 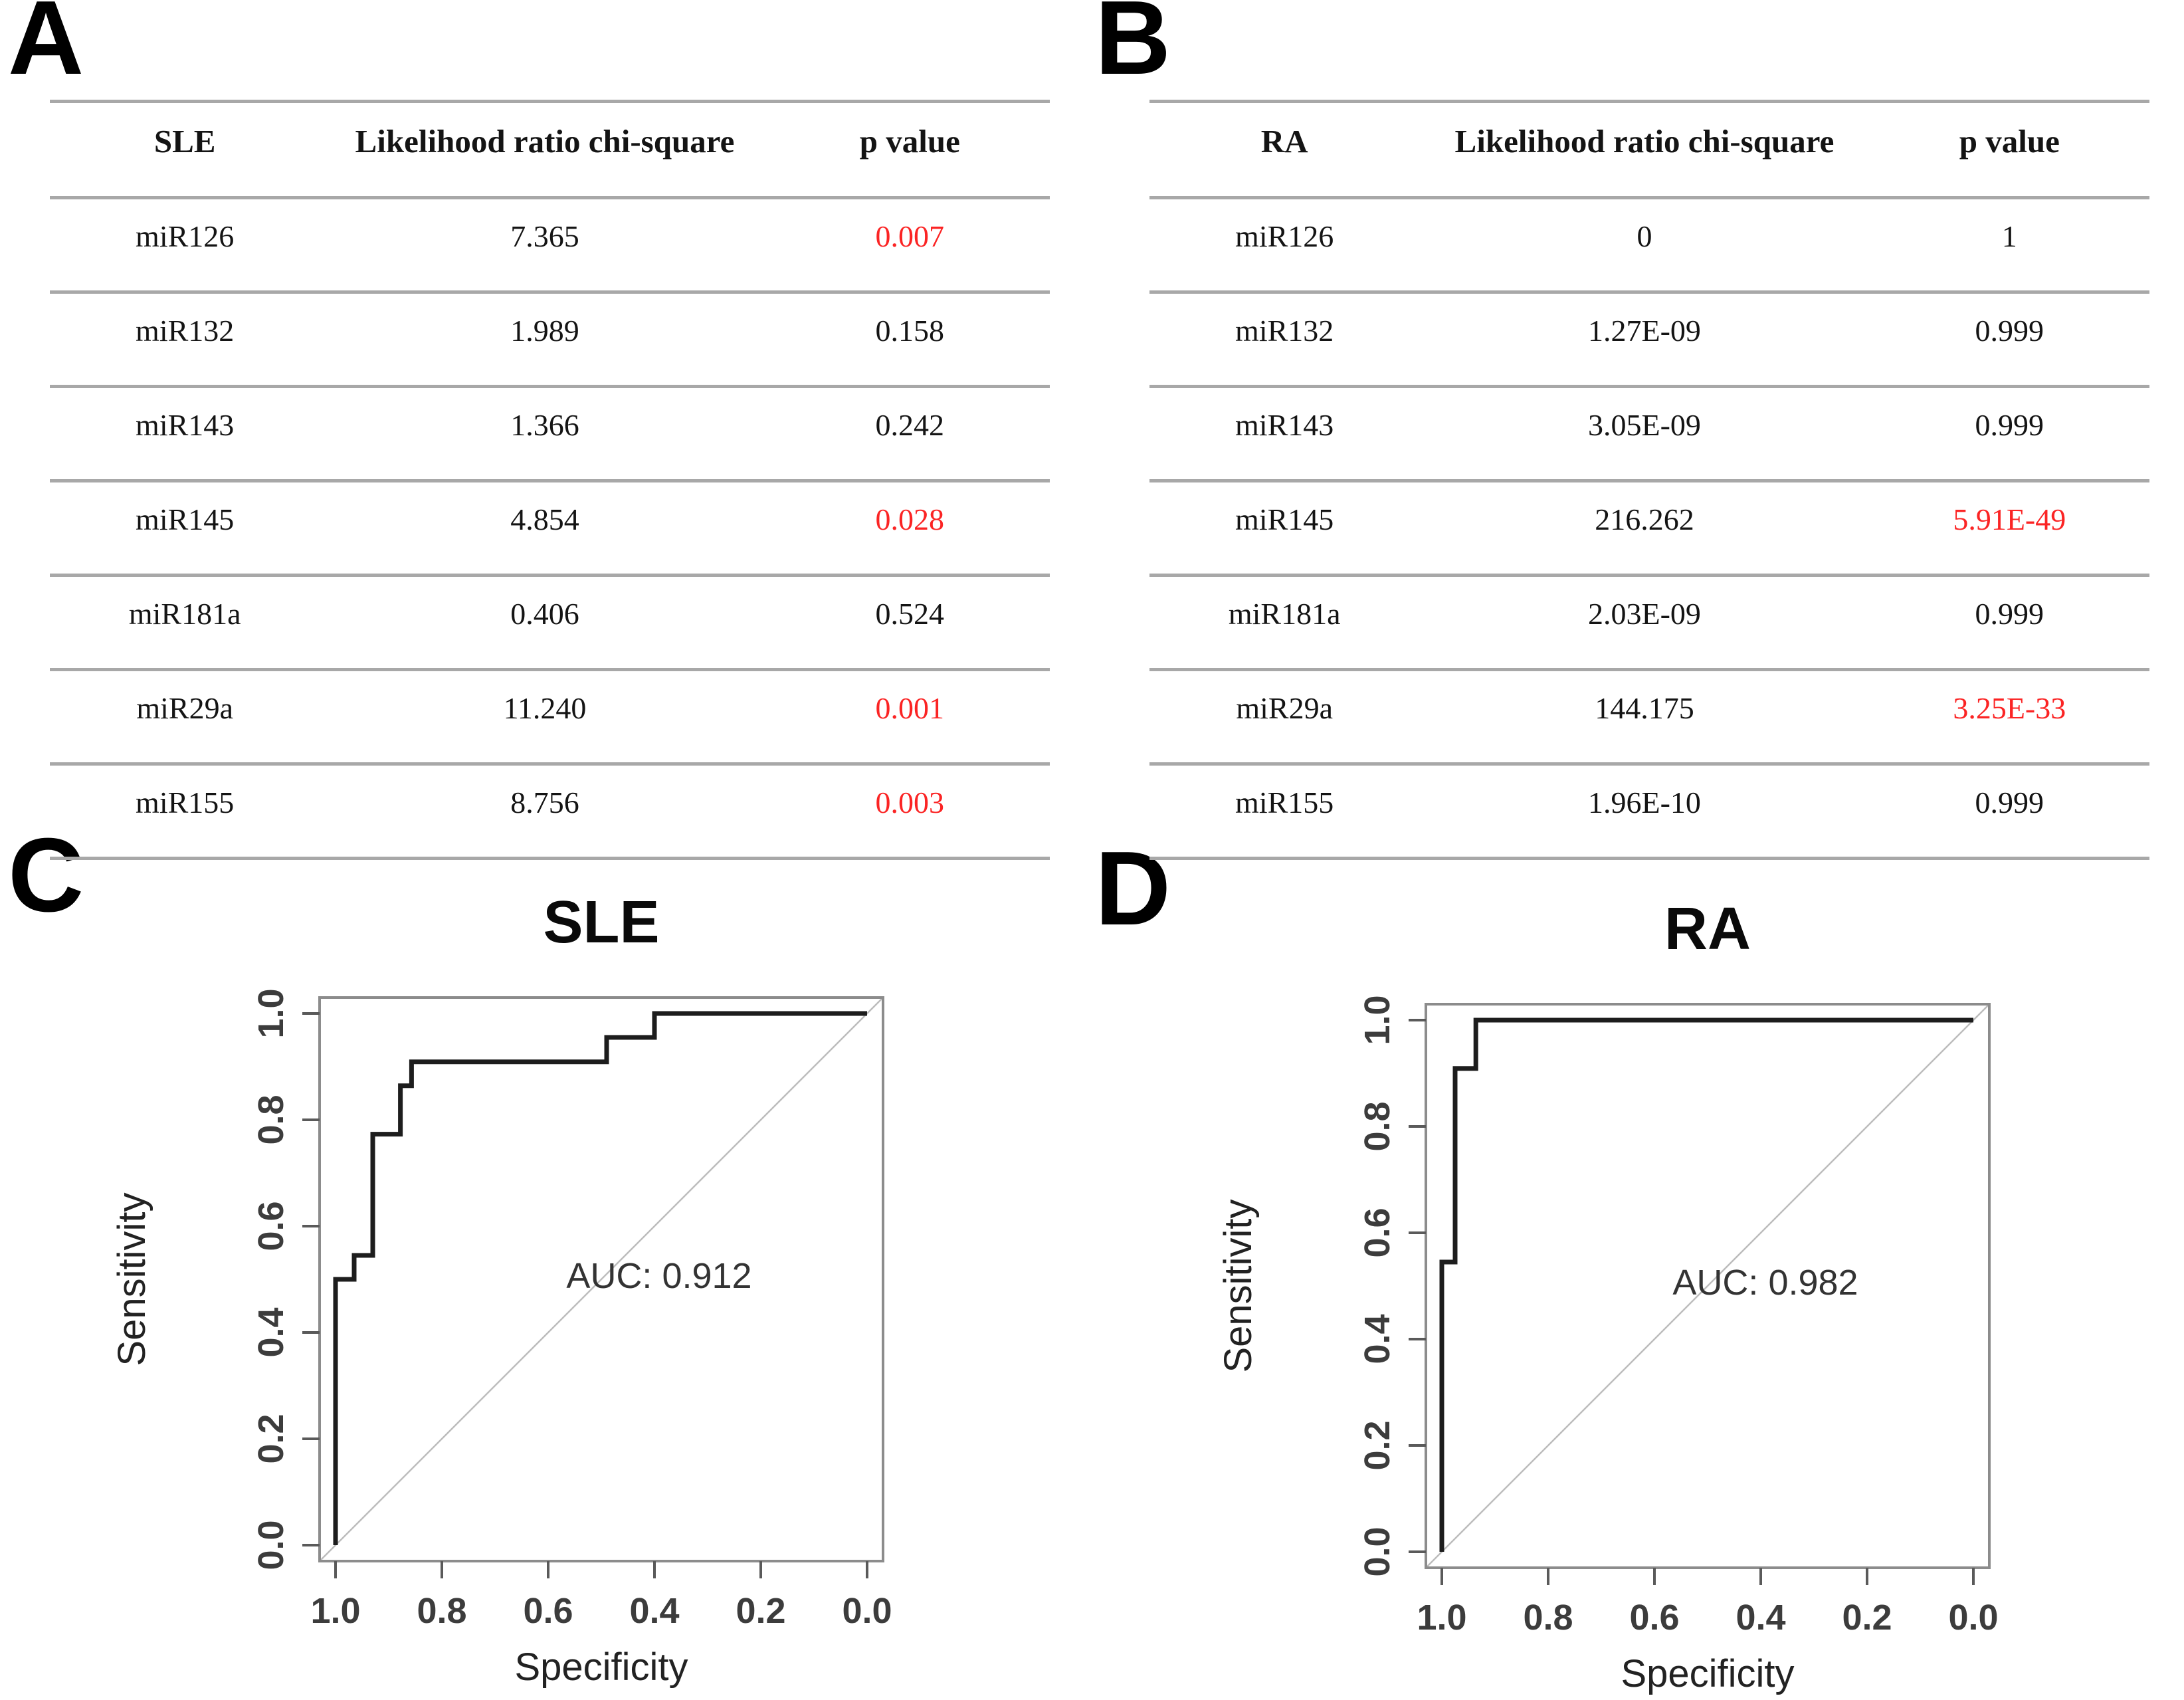 I want to click on p-value-cell: 0.028, so click(x=910, y=519).